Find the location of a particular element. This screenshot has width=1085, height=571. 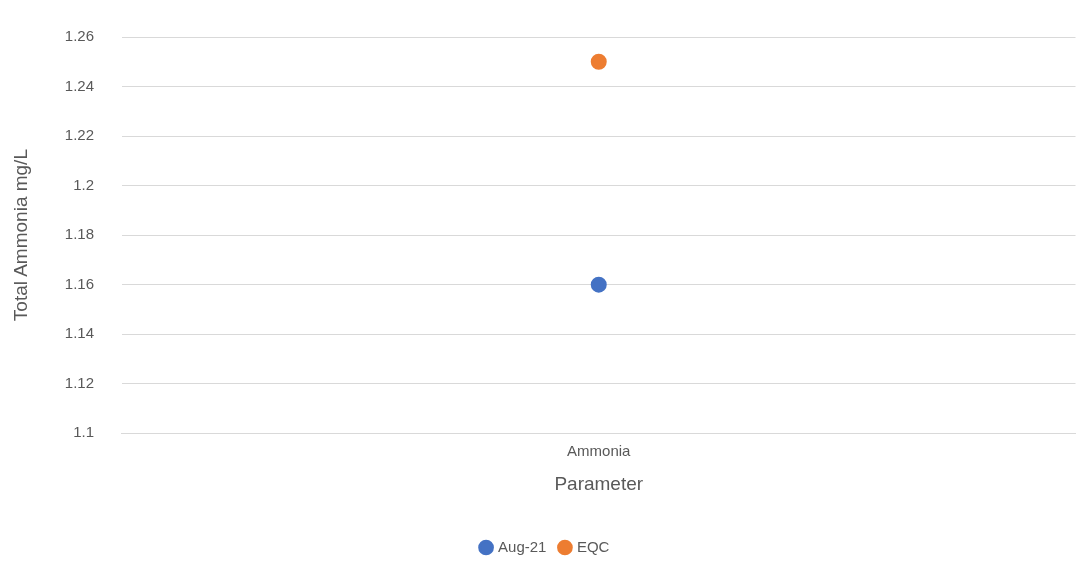

legend-label: EQC is located at coordinates (593, 546).